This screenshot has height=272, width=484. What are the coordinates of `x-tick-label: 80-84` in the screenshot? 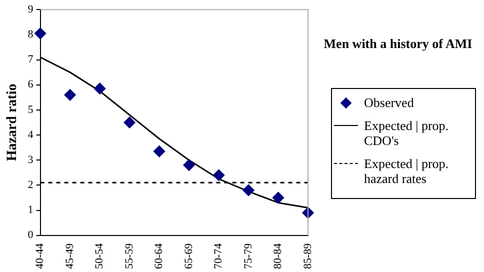 It's located at (278, 256).